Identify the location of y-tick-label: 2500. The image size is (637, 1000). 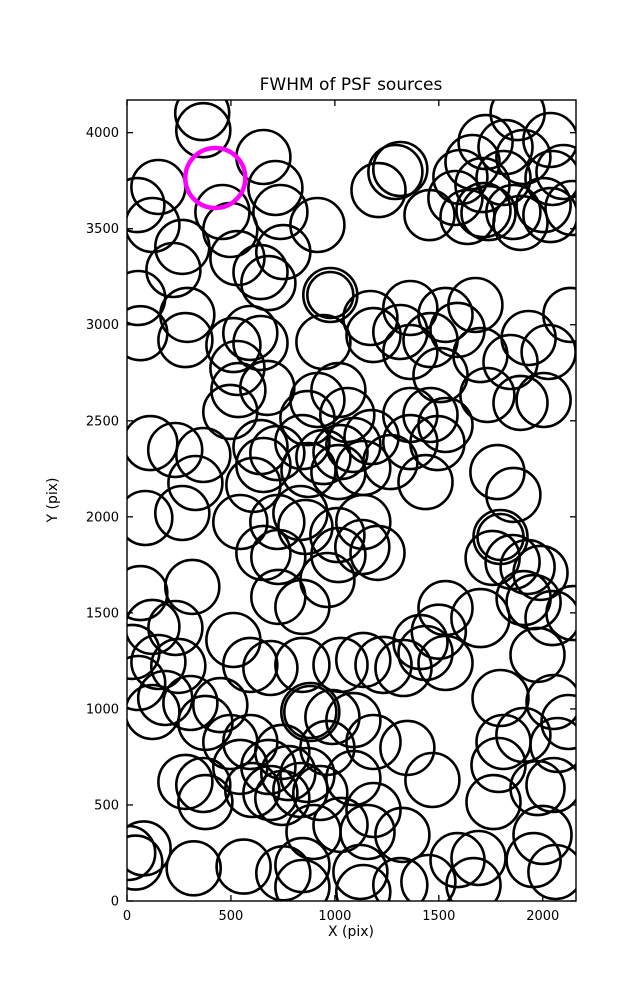
(102, 421).